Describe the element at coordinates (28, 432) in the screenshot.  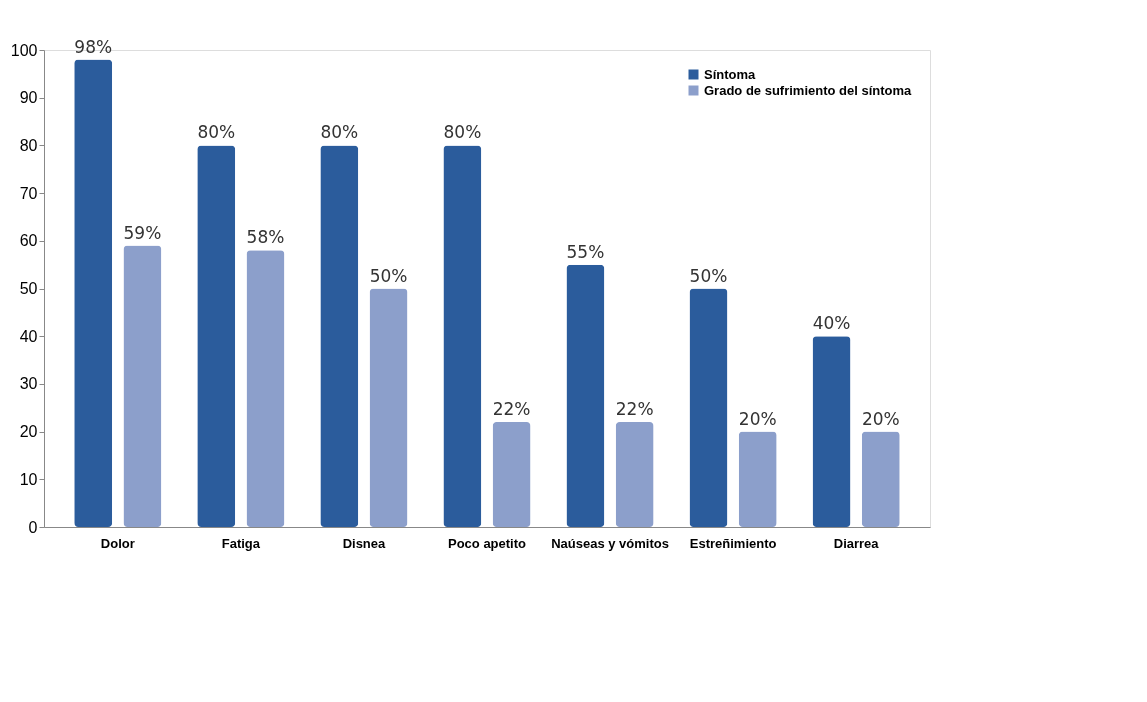
I see `y-tick-label: 20` at that location.